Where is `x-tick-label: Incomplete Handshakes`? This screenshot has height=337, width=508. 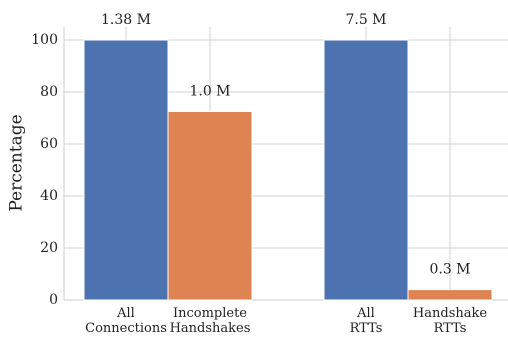 x-tick-label: Incomplete Handshakes is located at coordinates (210, 321).